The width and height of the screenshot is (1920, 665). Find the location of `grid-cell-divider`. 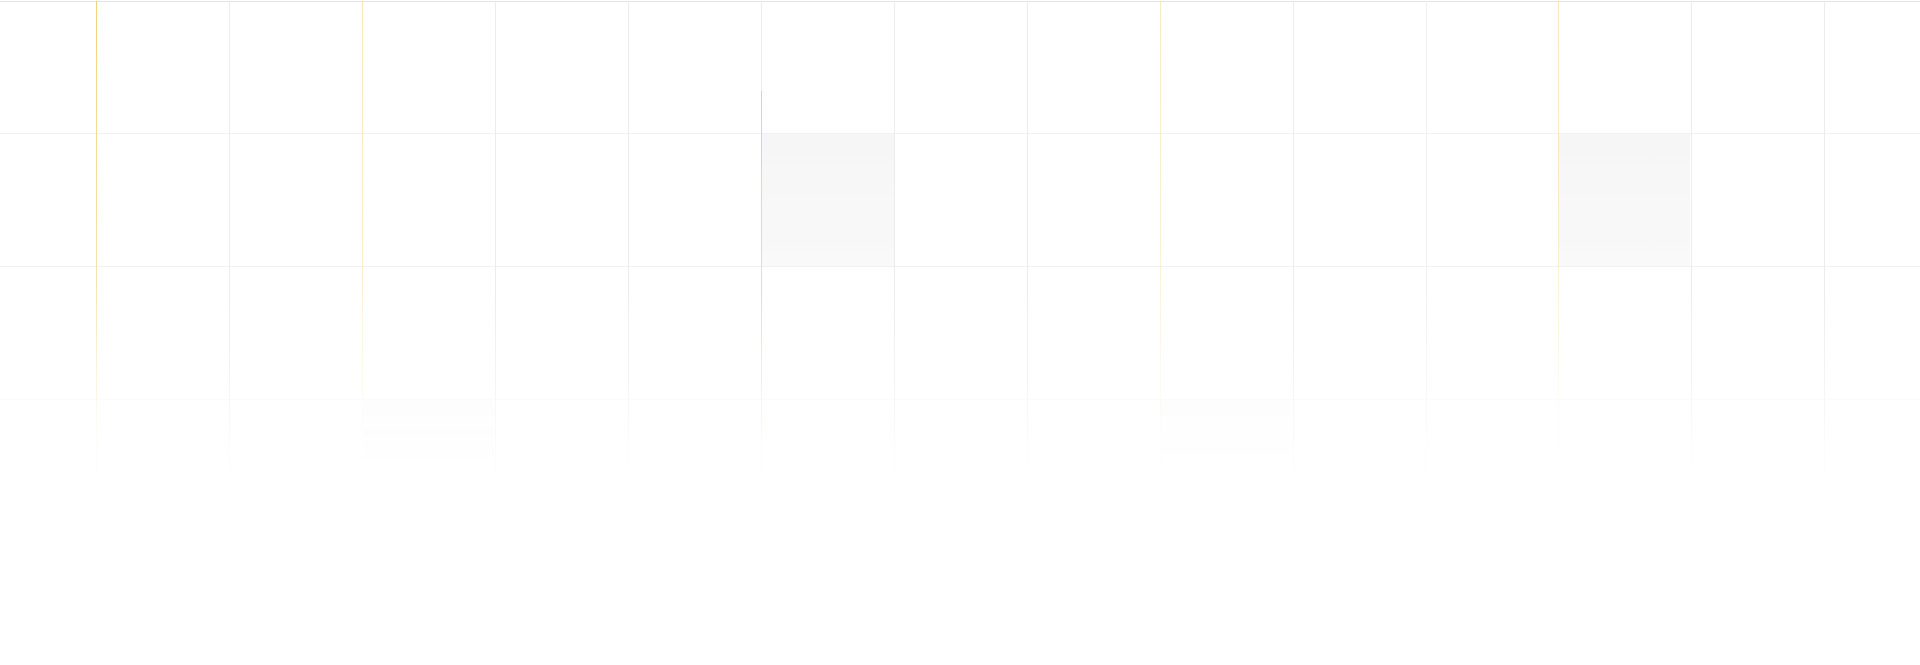

grid-cell-divider is located at coordinates (429, 432).